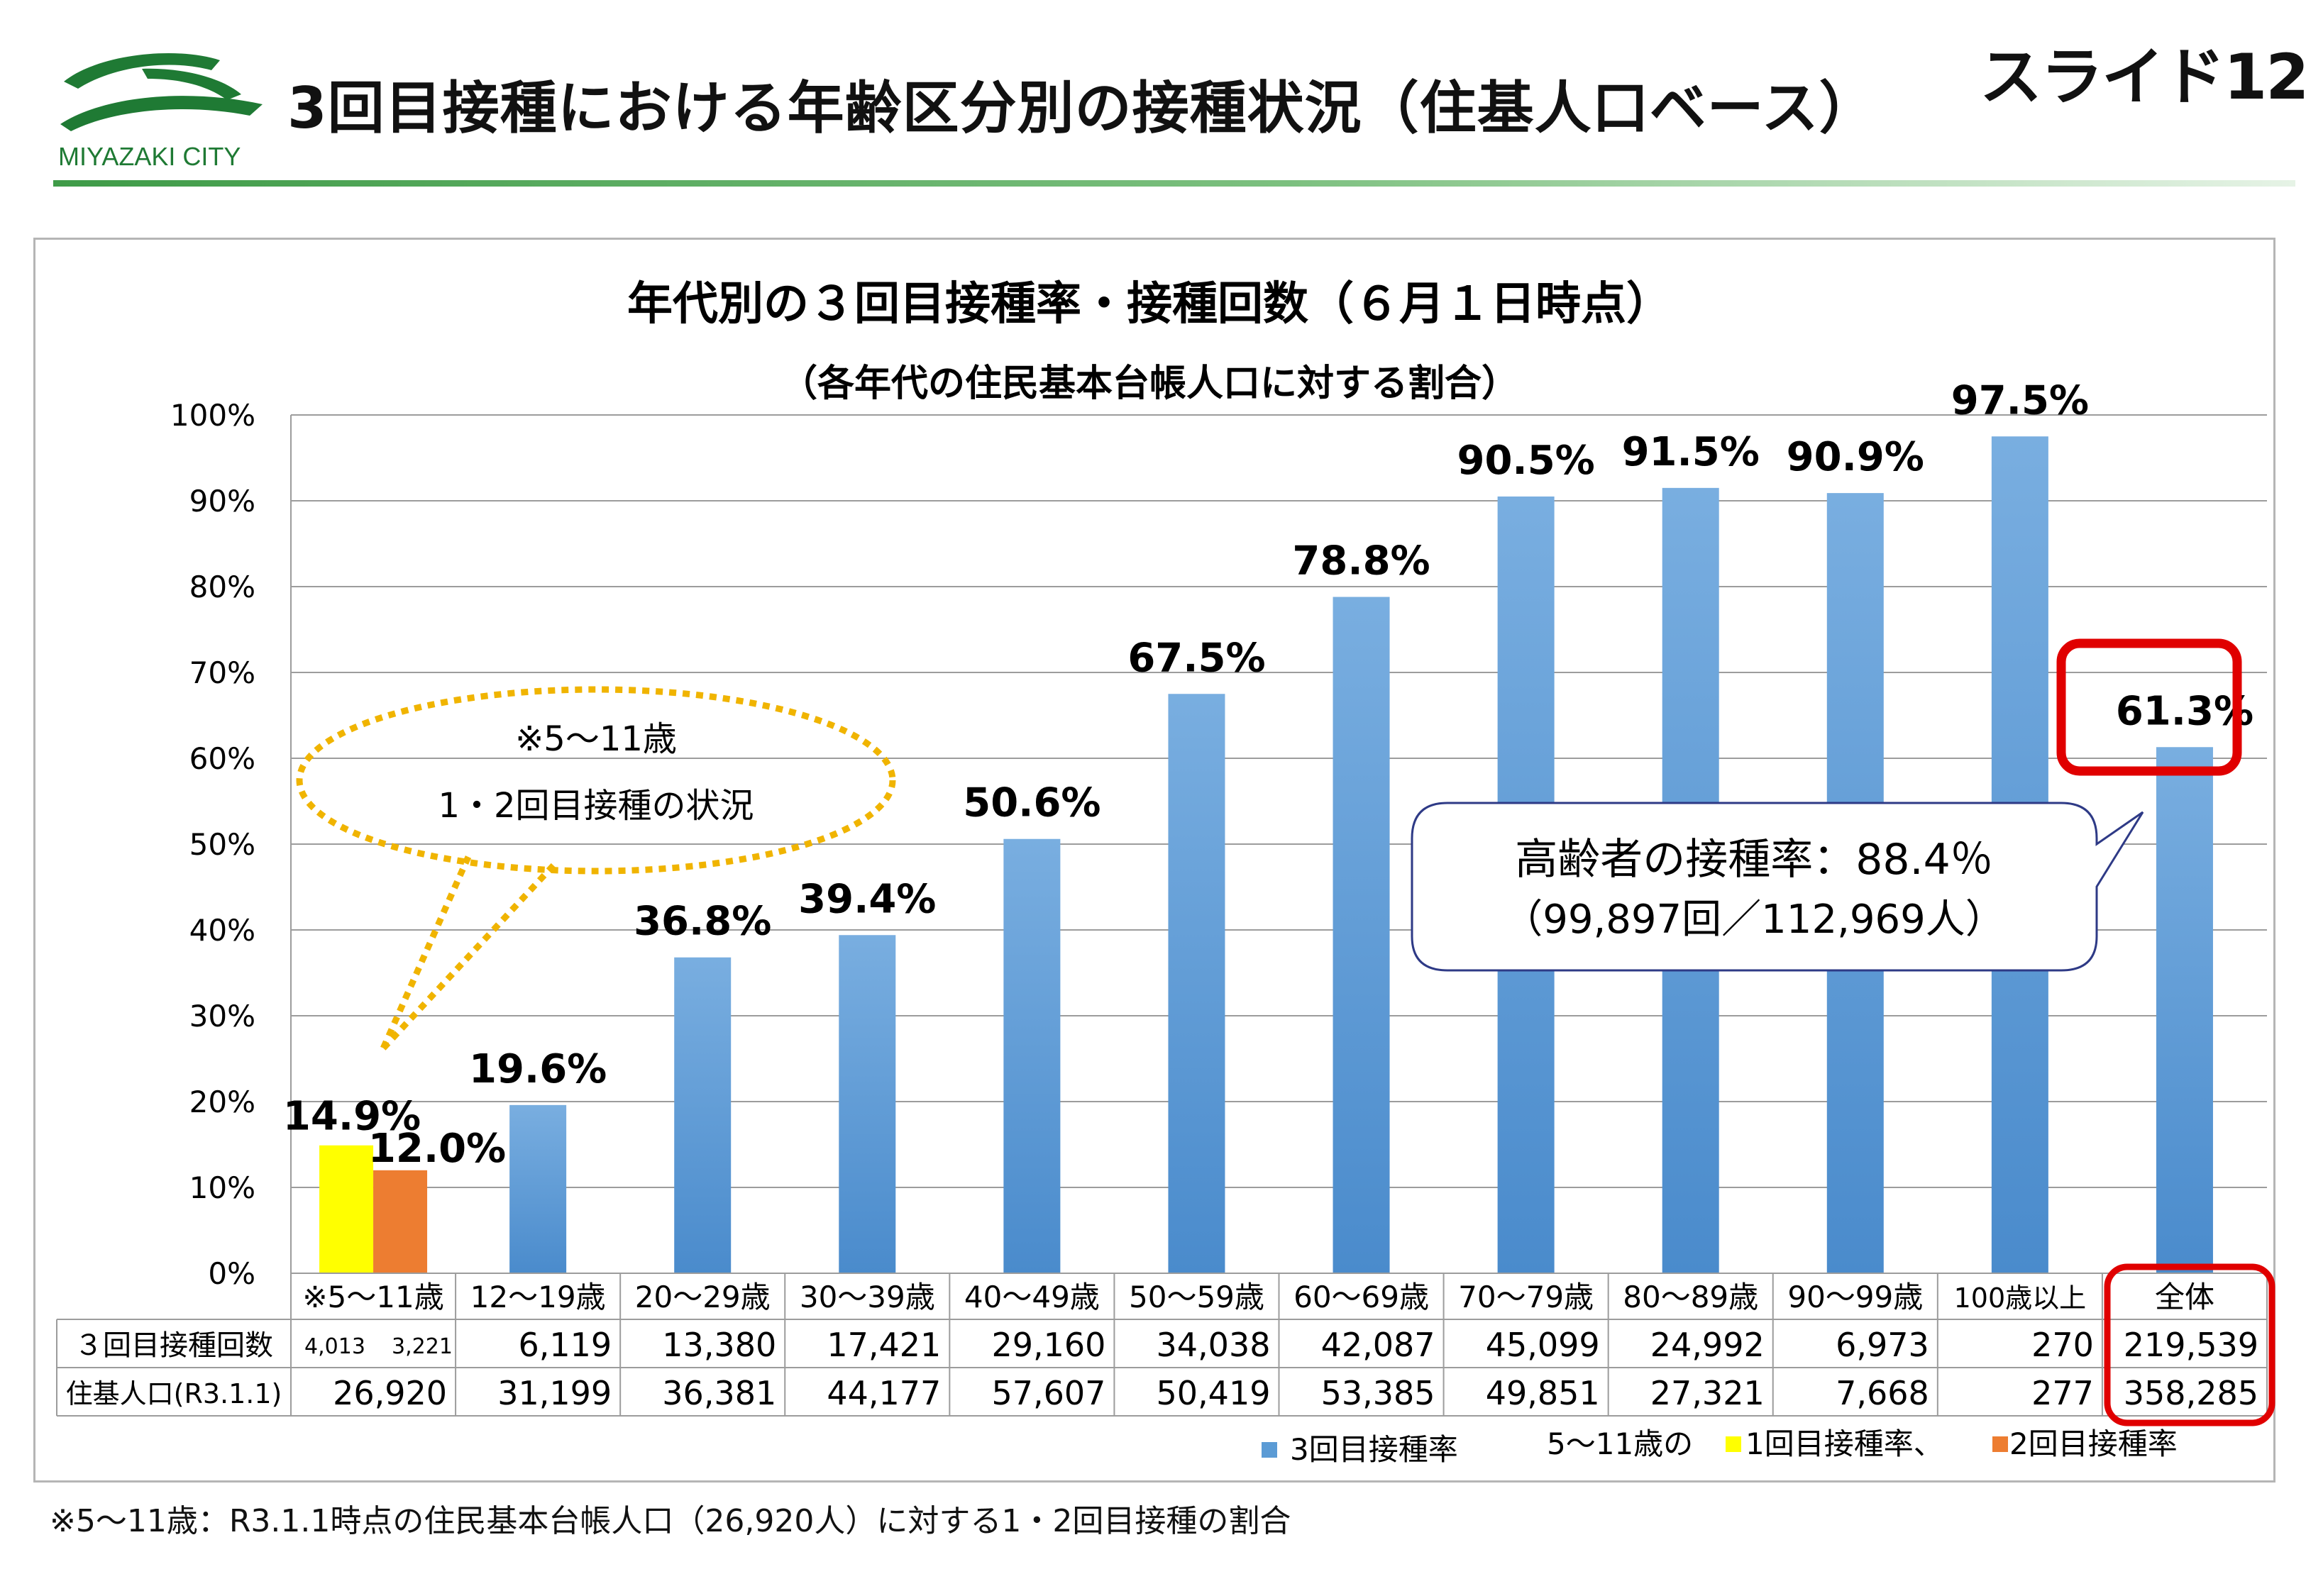 The image size is (2306, 1596). I want to click on data-label: 36.8%, so click(702, 922).